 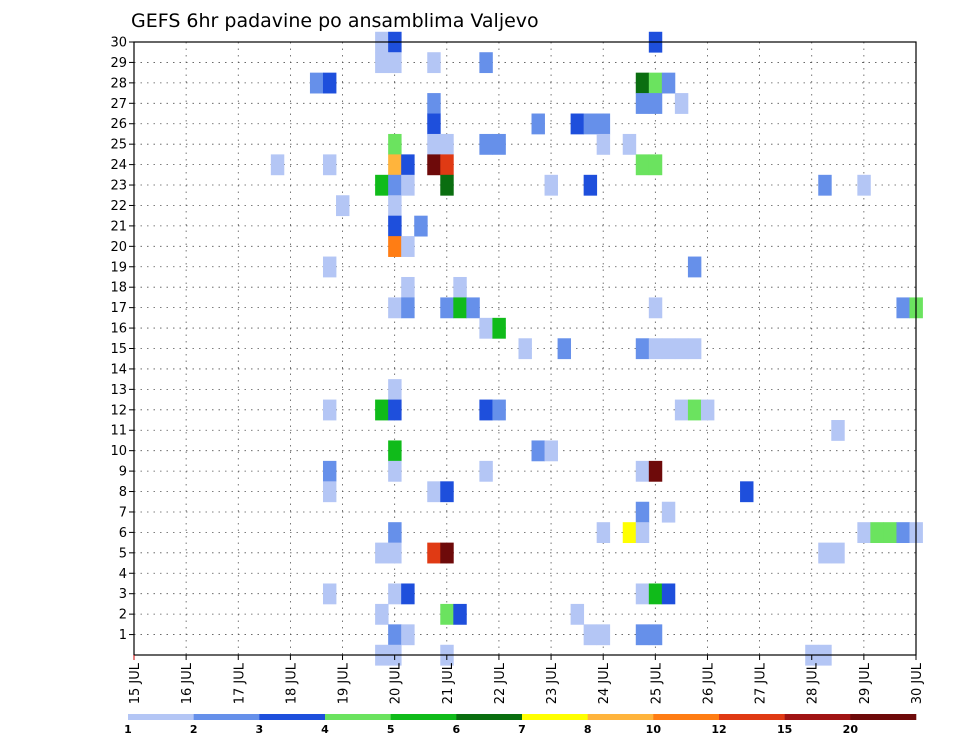 What do you see at coordinates (118, 83) in the screenshot?
I see `y-tick-label: 28` at bounding box center [118, 83].